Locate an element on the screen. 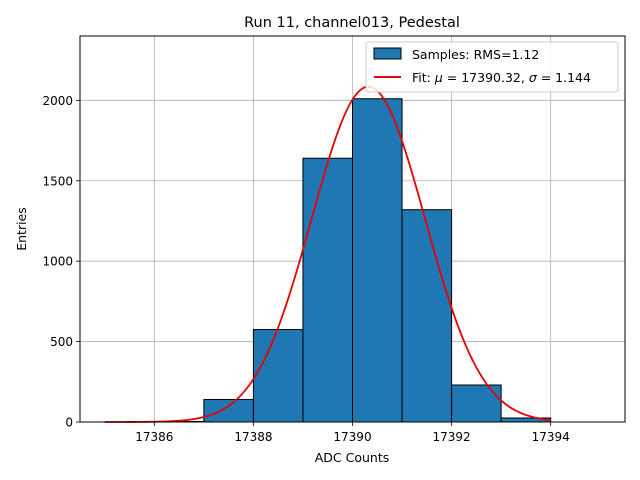 Image resolution: width=640 pixels, height=480 pixels. y-tick-label: 1000 is located at coordinates (57, 262).